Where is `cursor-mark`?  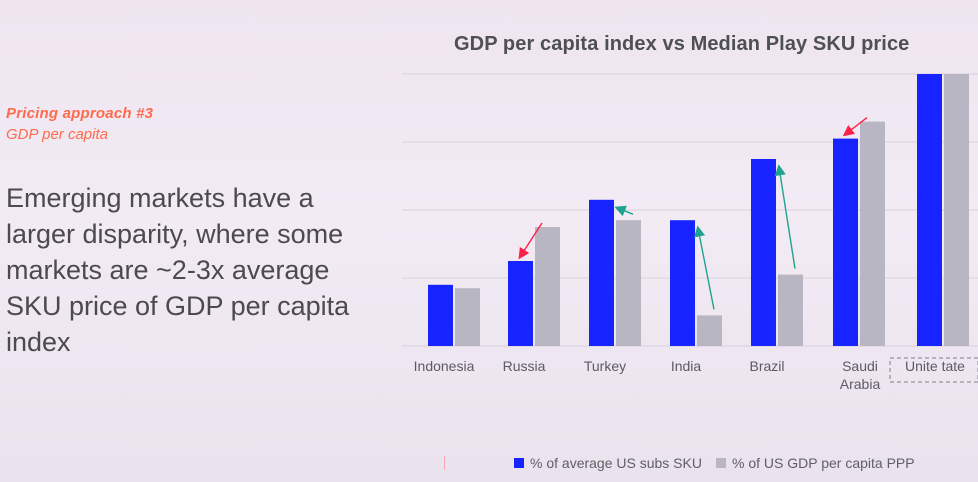
cursor-mark is located at coordinates (444, 463).